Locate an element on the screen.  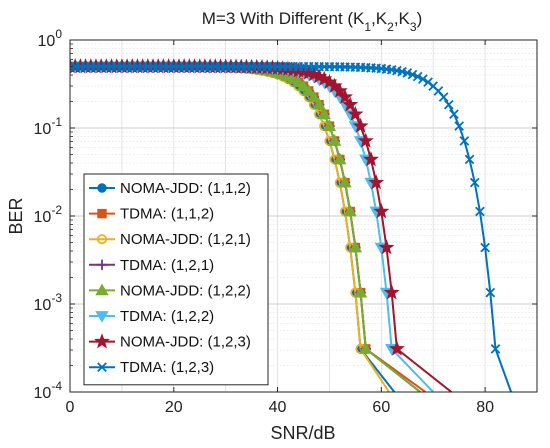
legend-entry-label: TDMA: (1,2,2) is located at coordinates (167, 316).